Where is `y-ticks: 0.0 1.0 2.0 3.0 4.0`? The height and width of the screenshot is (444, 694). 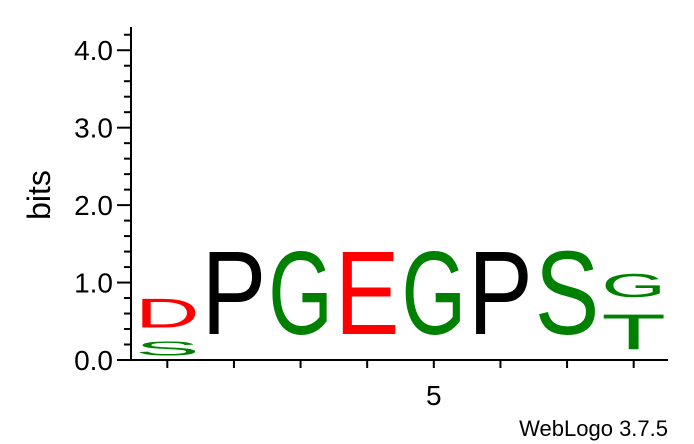 y-ticks: 0.0 1.0 2.0 3.0 4.0 is located at coordinates (102, 204).